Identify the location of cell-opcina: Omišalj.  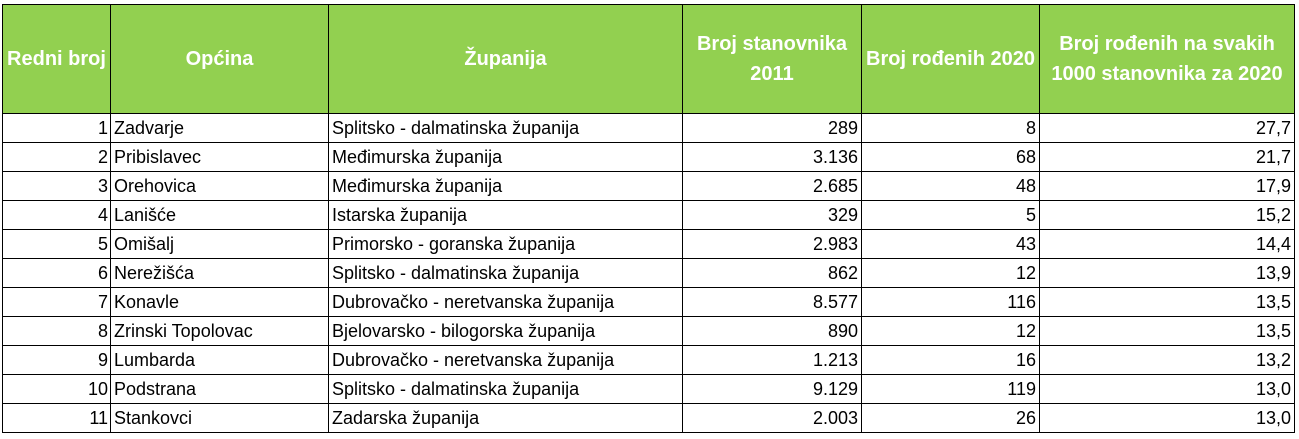
(219, 244).